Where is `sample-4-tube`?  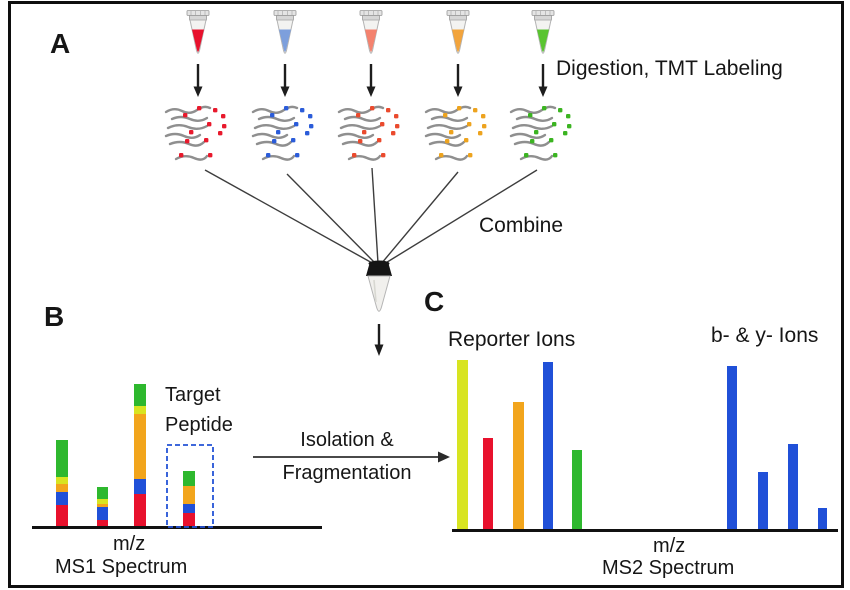
sample-4-tube is located at coordinates (458, 32).